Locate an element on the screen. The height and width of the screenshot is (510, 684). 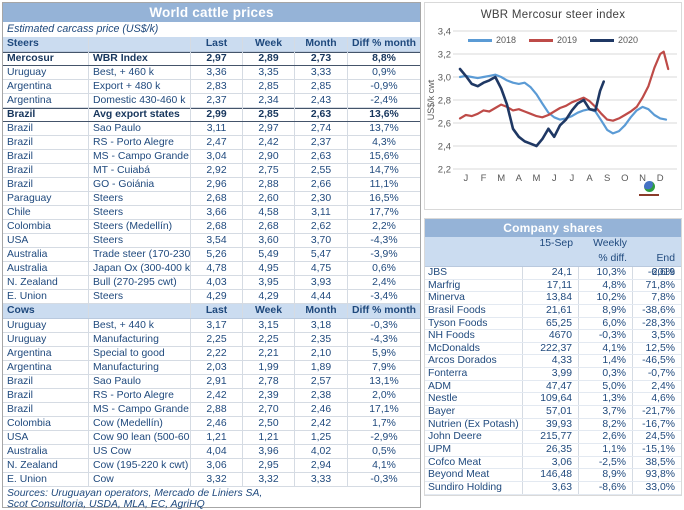
cell-diff-month: 1,7% is located at coordinates (384, 423).